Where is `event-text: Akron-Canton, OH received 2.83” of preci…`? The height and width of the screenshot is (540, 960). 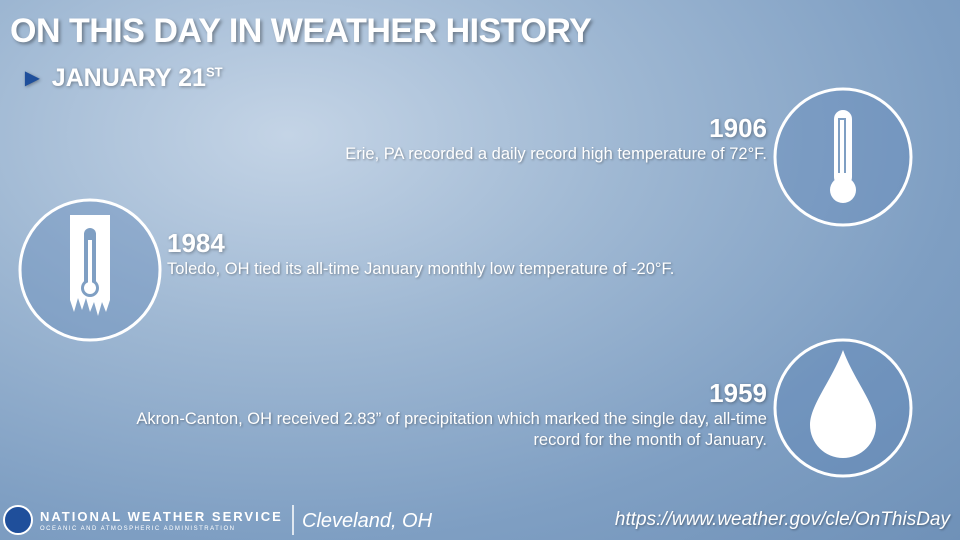 event-text: Akron-Canton, OH received 2.83” of preci… is located at coordinates (451, 429).